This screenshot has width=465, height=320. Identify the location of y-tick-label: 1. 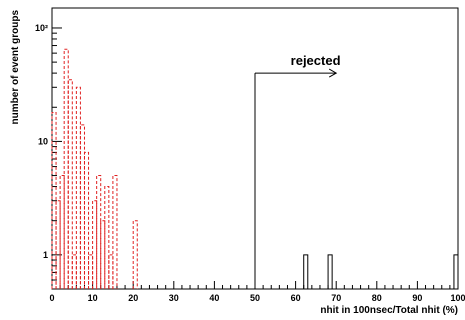
(45, 255).